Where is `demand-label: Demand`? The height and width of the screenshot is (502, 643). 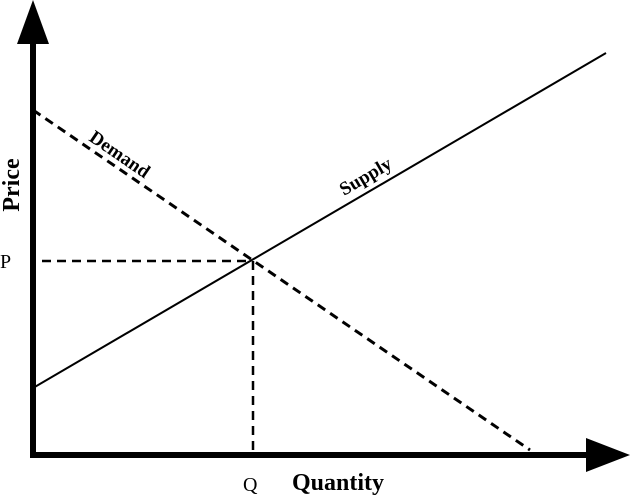 demand-label: Demand is located at coordinates (119, 155).